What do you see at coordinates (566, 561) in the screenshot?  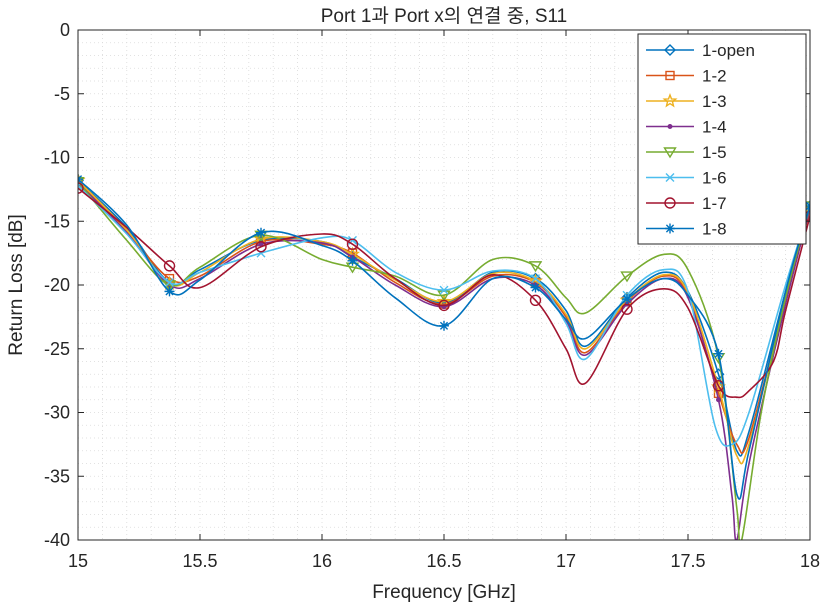 I see `x-tick-label: 17` at bounding box center [566, 561].